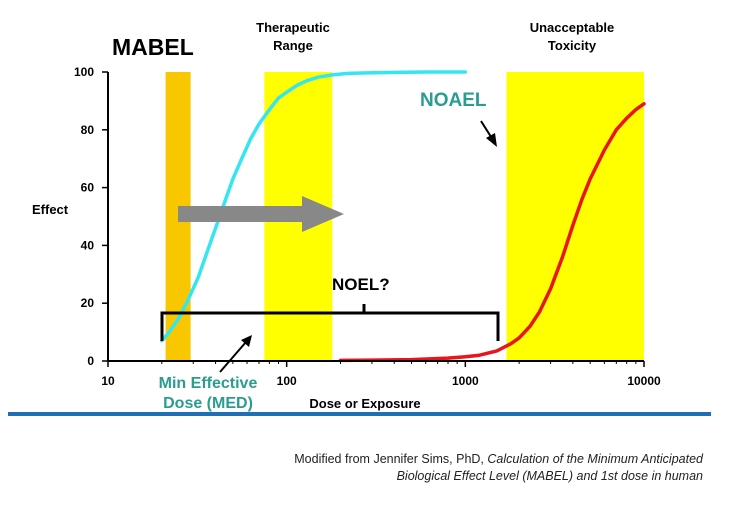 Image resolution: width=730 pixels, height=514 pixels. Describe the element at coordinates (644, 381) in the screenshot. I see `x-tick-label-10000: 10000` at that location.